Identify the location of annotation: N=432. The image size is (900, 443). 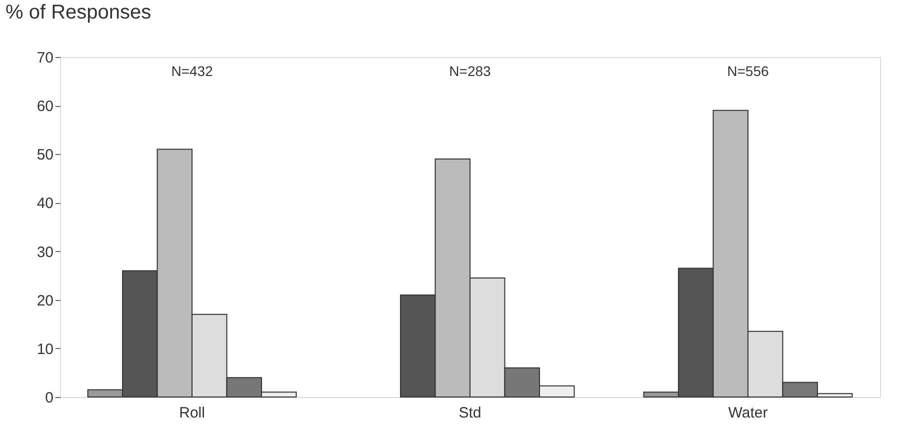
(192, 71).